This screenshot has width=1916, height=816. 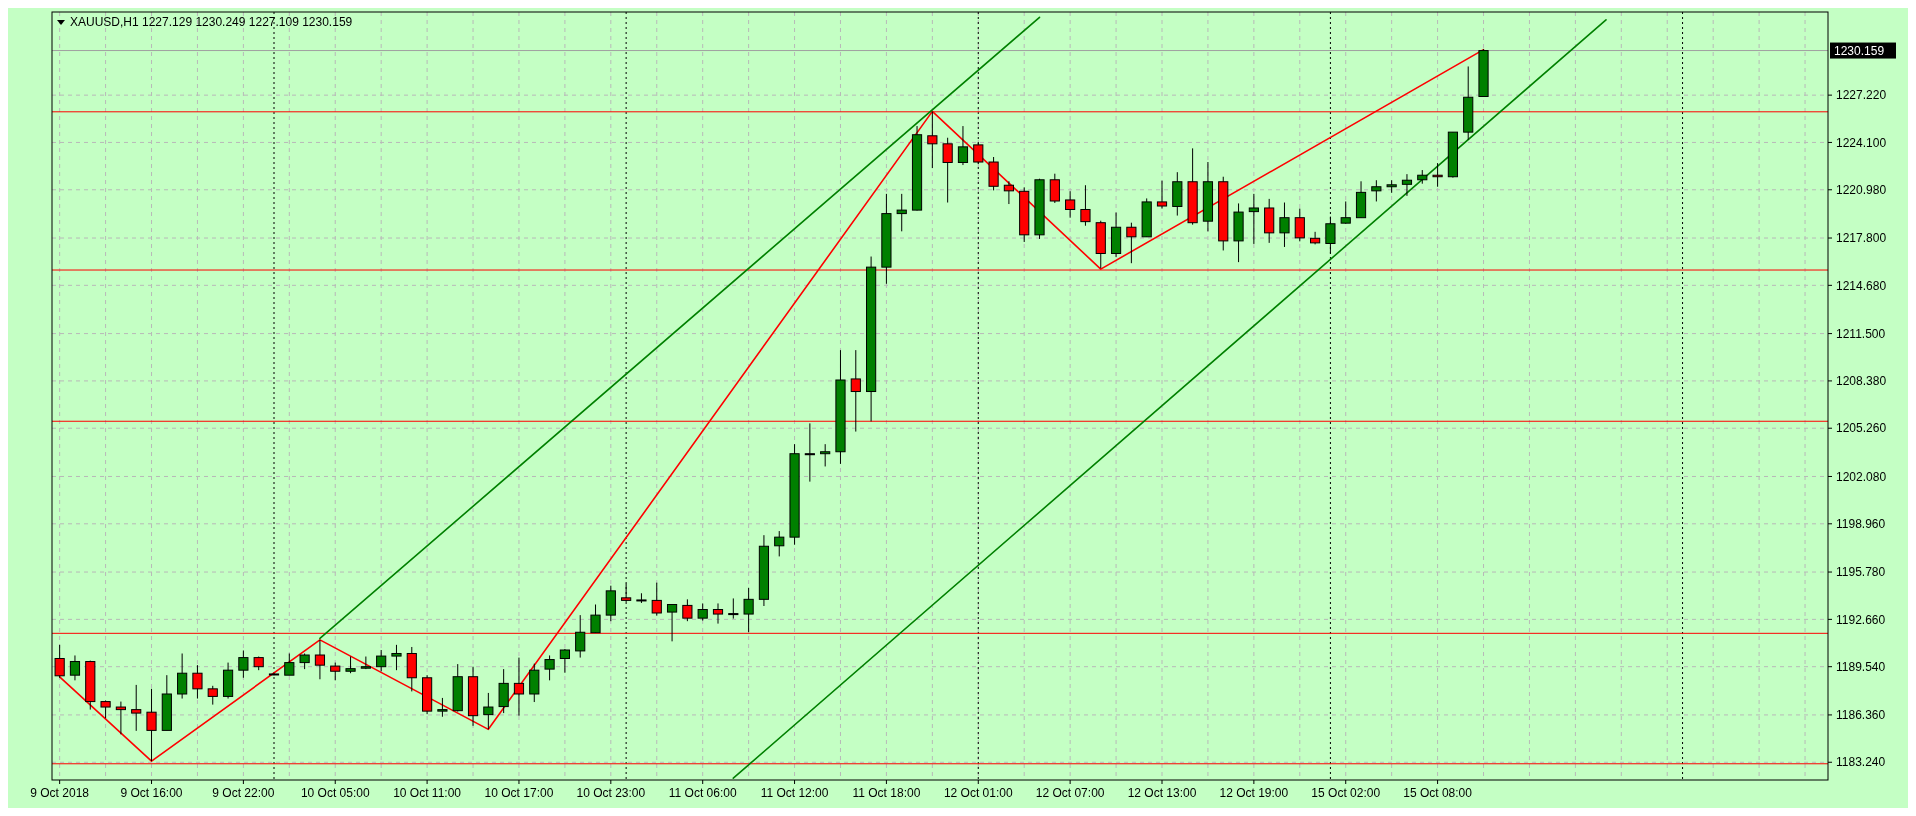 I want to click on y-tick-label: 1205.260, so click(x=1861, y=428).